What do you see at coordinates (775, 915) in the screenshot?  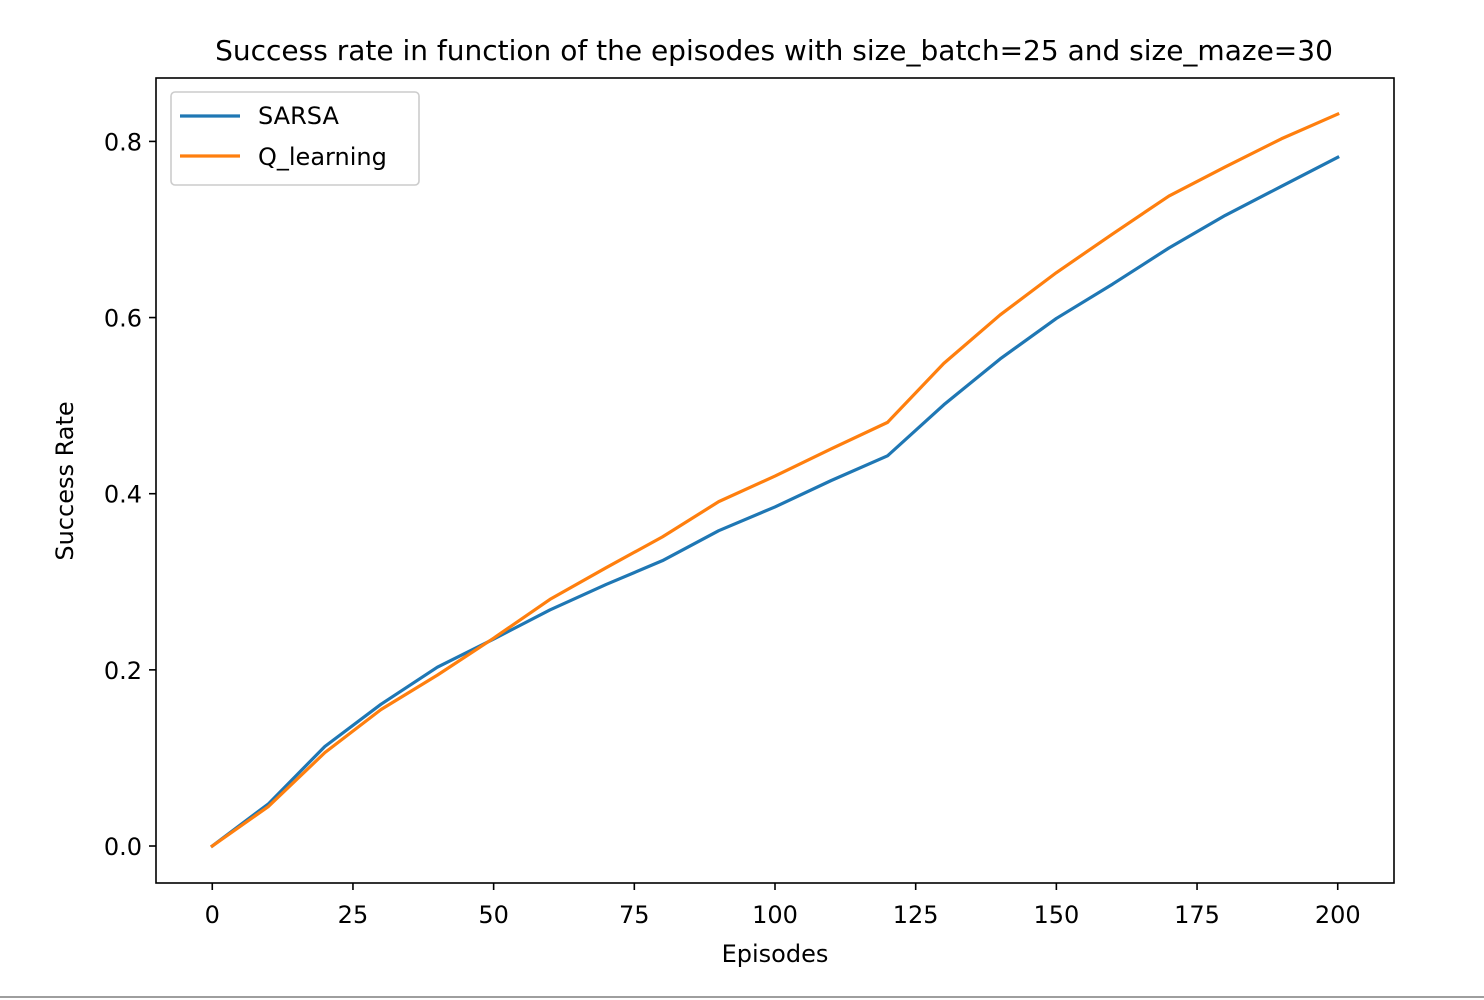 I see `x-tick-label: 100` at bounding box center [775, 915].